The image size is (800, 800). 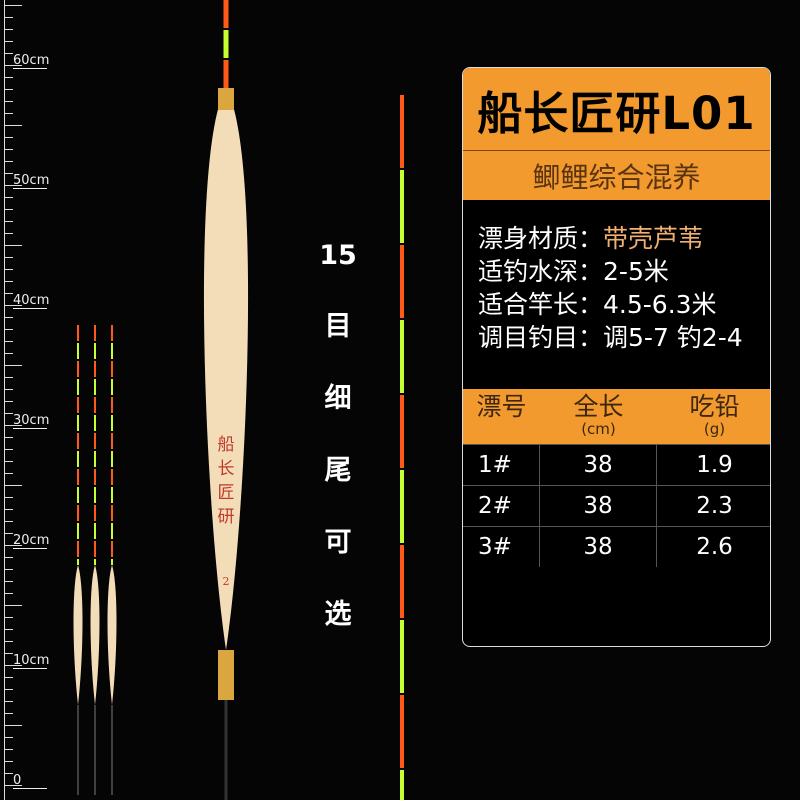 I want to click on spec-item: 漂身材质：带壳芦苇, so click(x=624, y=238).